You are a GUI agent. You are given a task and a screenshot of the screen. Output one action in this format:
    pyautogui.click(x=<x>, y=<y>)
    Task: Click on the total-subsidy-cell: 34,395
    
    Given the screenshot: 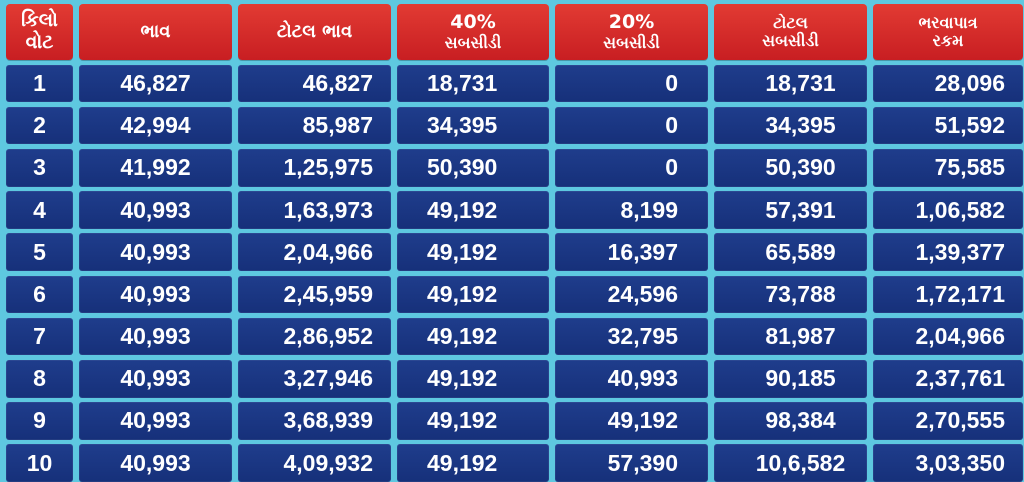 What is the action you would take?
    pyautogui.click(x=790, y=125)
    